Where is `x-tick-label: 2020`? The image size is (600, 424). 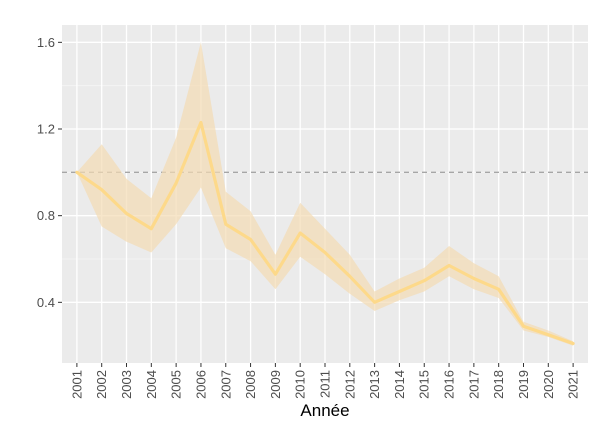 x-tick-label: 2020 is located at coordinates (548, 384).